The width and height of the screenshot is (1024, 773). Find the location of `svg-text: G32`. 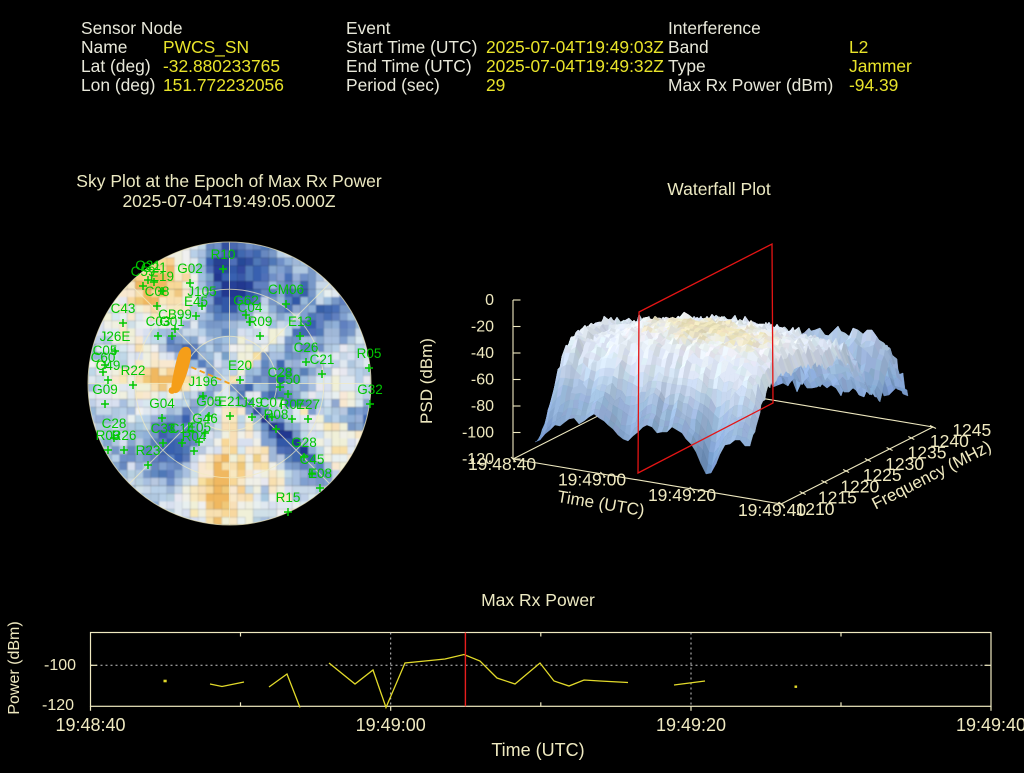

svg-text: G32 is located at coordinates (370, 389).